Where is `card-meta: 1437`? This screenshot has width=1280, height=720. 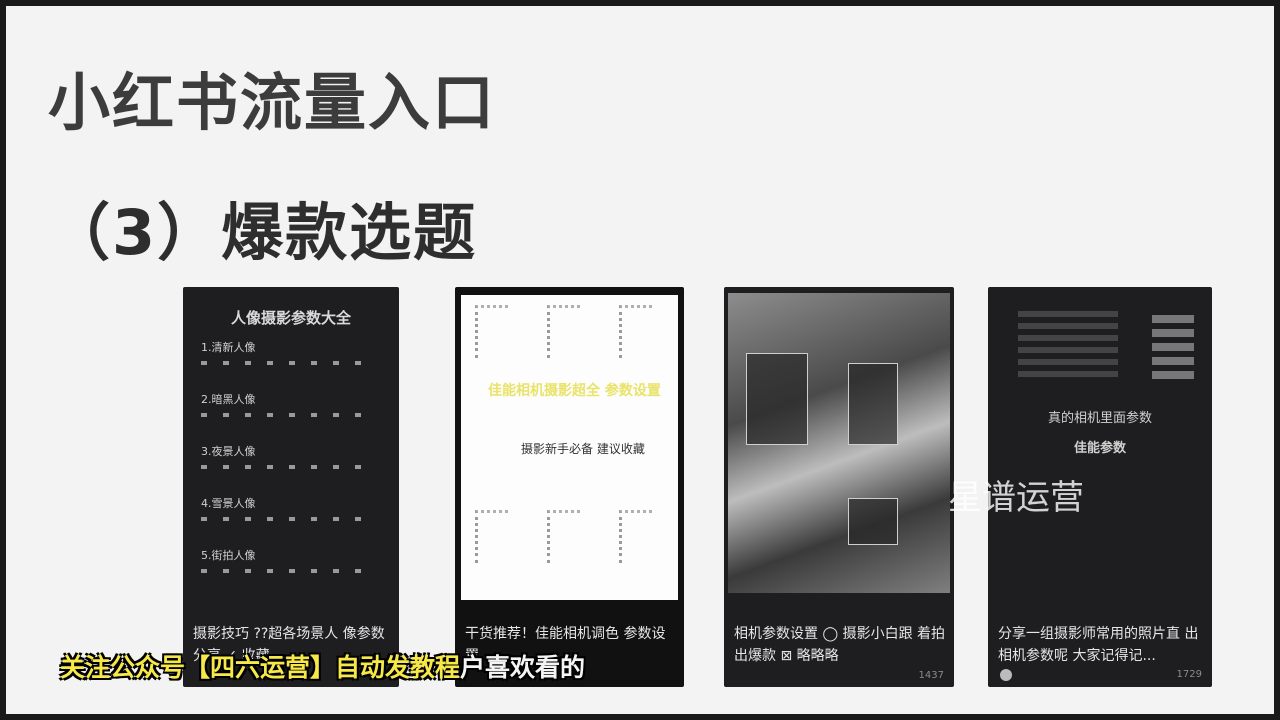 card-meta: 1437 is located at coordinates (840, 675).